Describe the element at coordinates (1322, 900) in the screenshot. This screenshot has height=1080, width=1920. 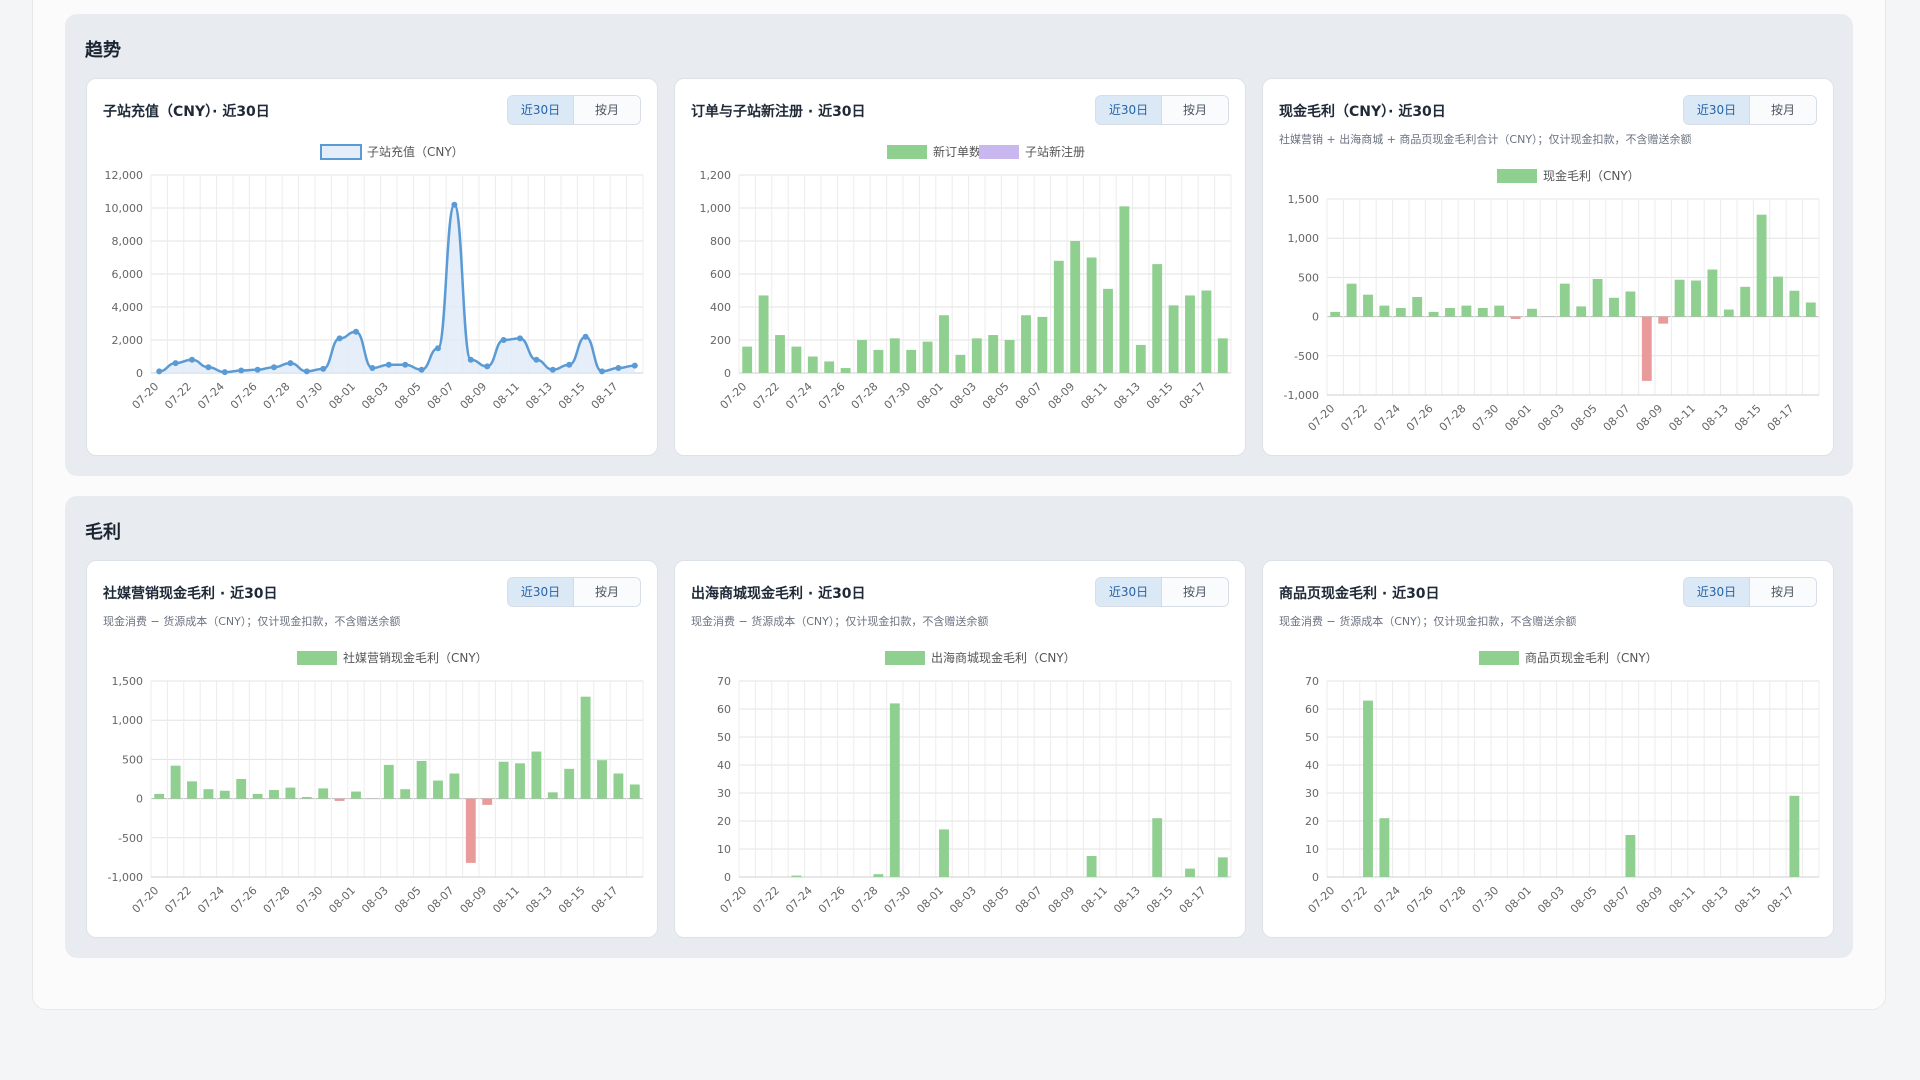
I see `x-tick-label: 07-20` at that location.